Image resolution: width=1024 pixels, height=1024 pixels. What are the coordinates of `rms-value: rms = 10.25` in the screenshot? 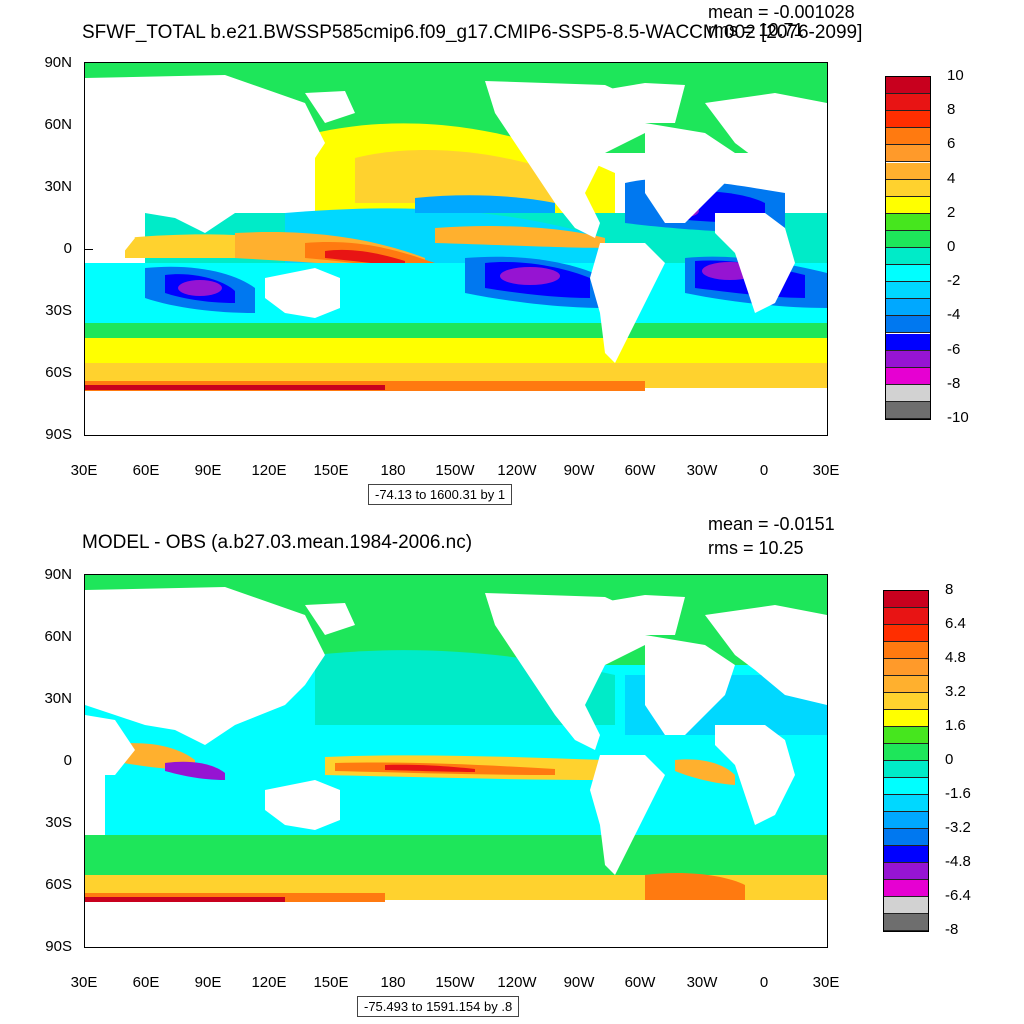 It's located at (756, 548).